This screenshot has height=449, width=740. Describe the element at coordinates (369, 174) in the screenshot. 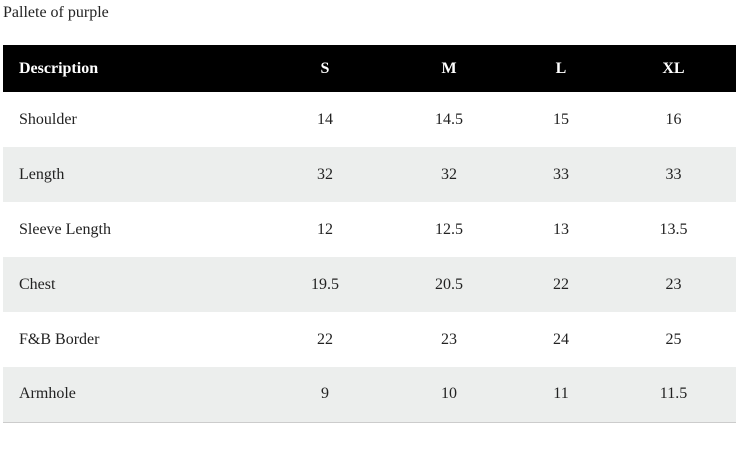

I see `table-row: Length 32 32 33 33` at that location.